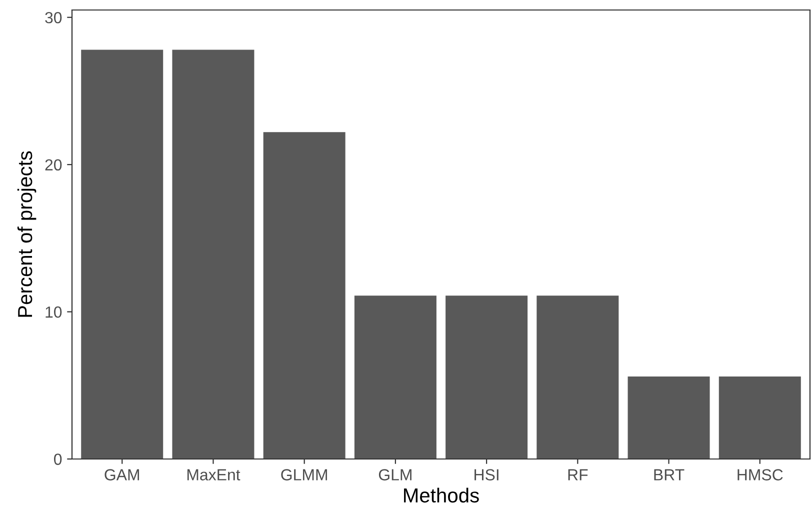 The height and width of the screenshot is (516, 812). I want to click on x-tick-label: GLM, so click(395, 474).